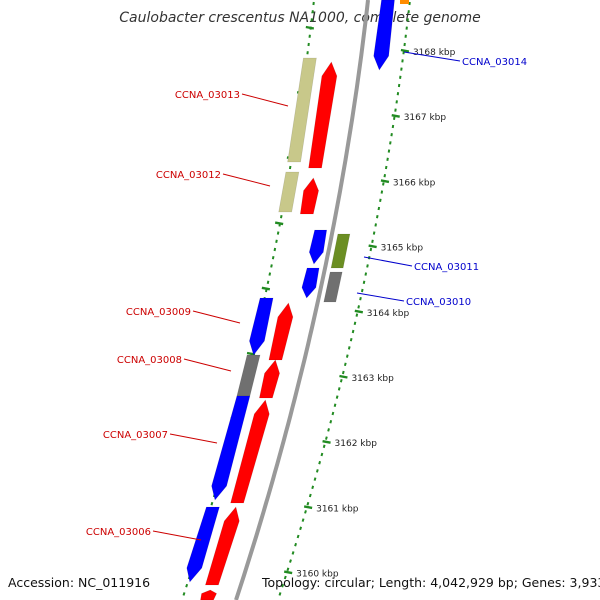 This screenshot has height=600, width=600. Describe the element at coordinates (207, 95) in the screenshot. I see `gene-label: CCNA_03013` at that location.